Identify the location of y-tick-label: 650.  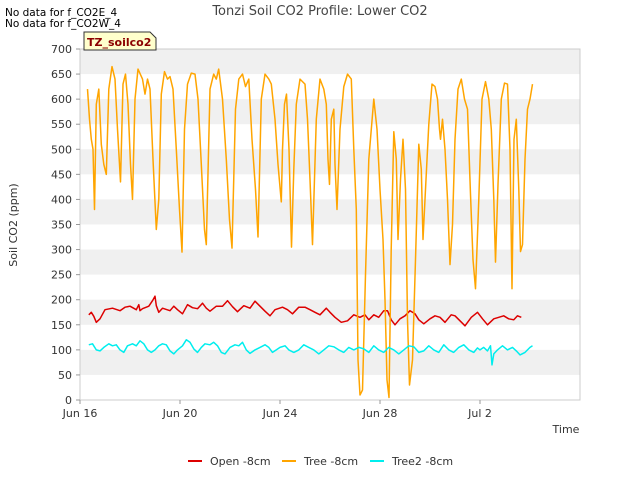
(61, 74).